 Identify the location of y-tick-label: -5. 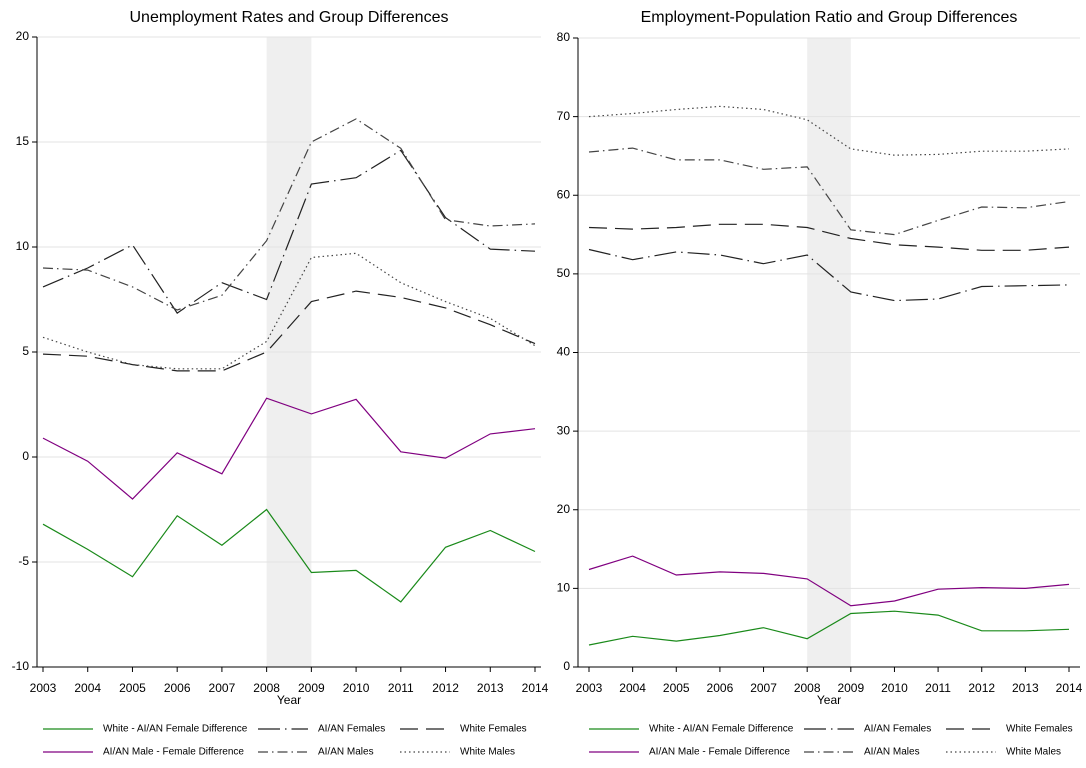
(23, 561).